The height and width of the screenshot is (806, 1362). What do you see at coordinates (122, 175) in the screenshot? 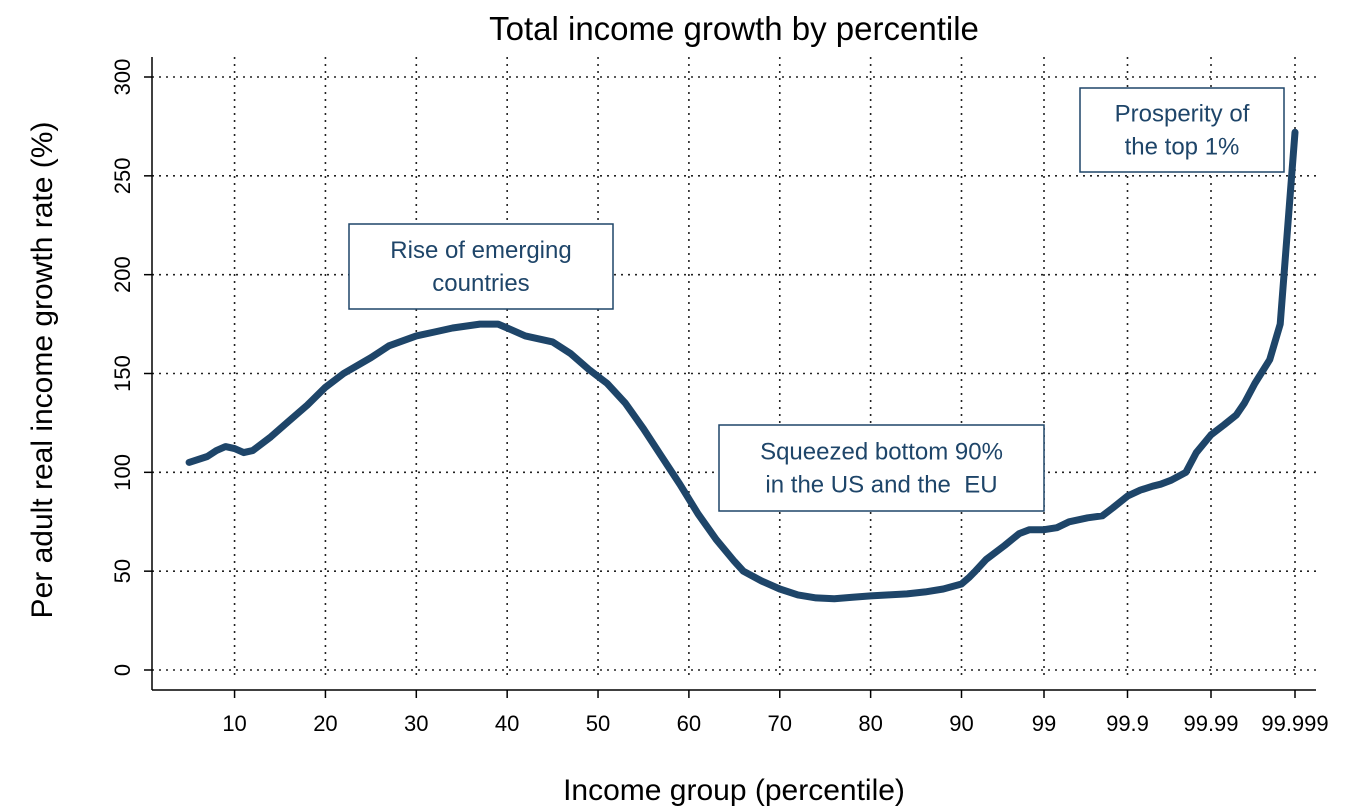
I see `y-tick-label: 250` at bounding box center [122, 175].